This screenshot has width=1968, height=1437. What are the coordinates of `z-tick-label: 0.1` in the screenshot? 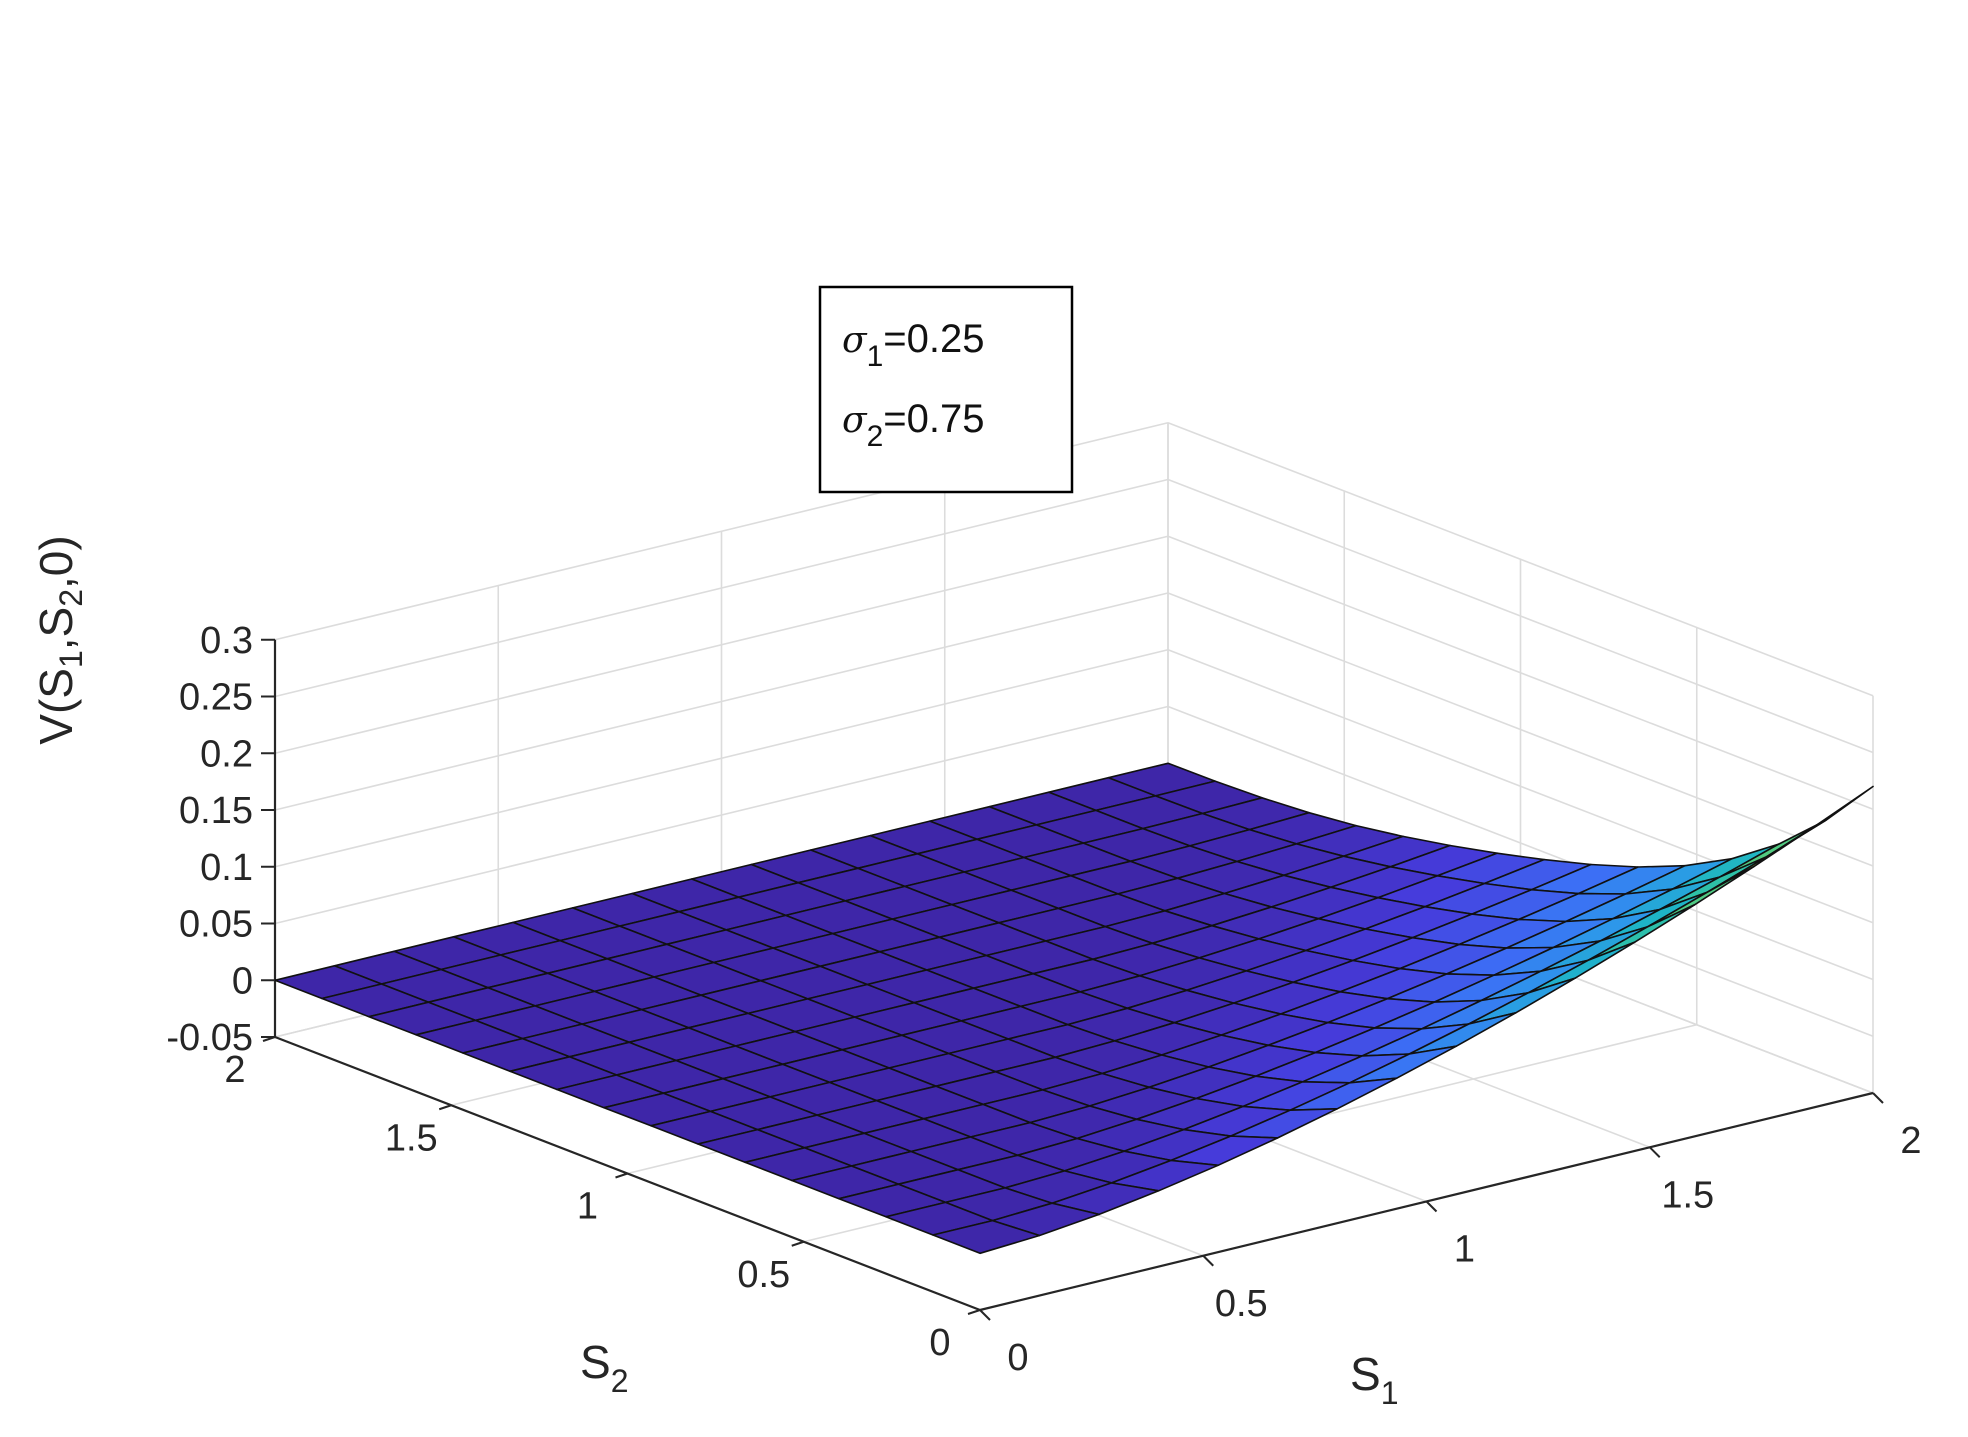 It's located at (226, 868).